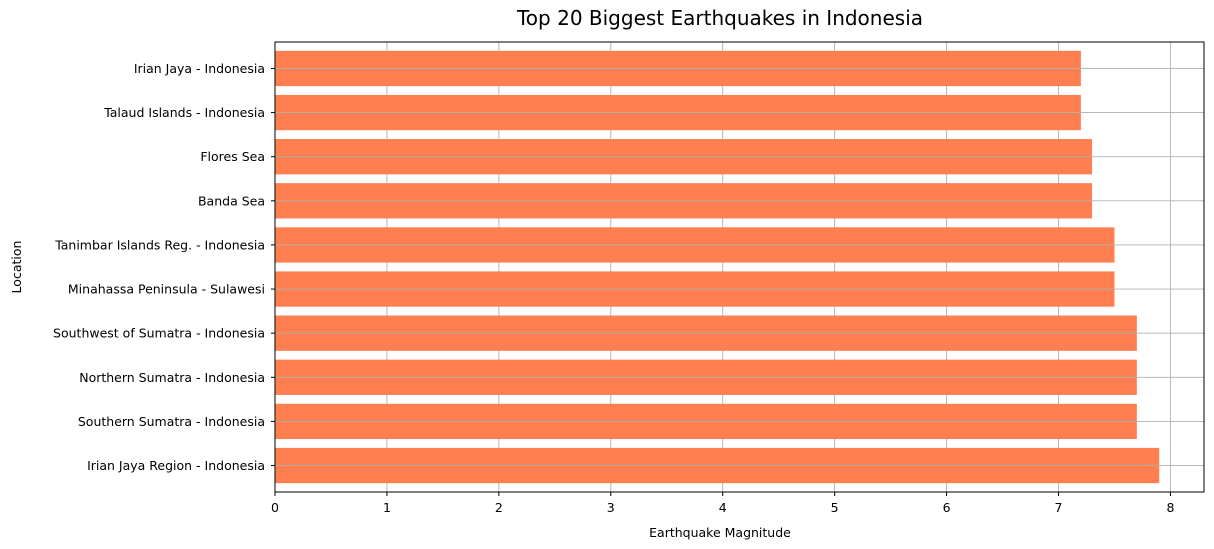 The width and height of the screenshot is (1214, 549). I want to click on x-tick-label: 2, so click(499, 507).